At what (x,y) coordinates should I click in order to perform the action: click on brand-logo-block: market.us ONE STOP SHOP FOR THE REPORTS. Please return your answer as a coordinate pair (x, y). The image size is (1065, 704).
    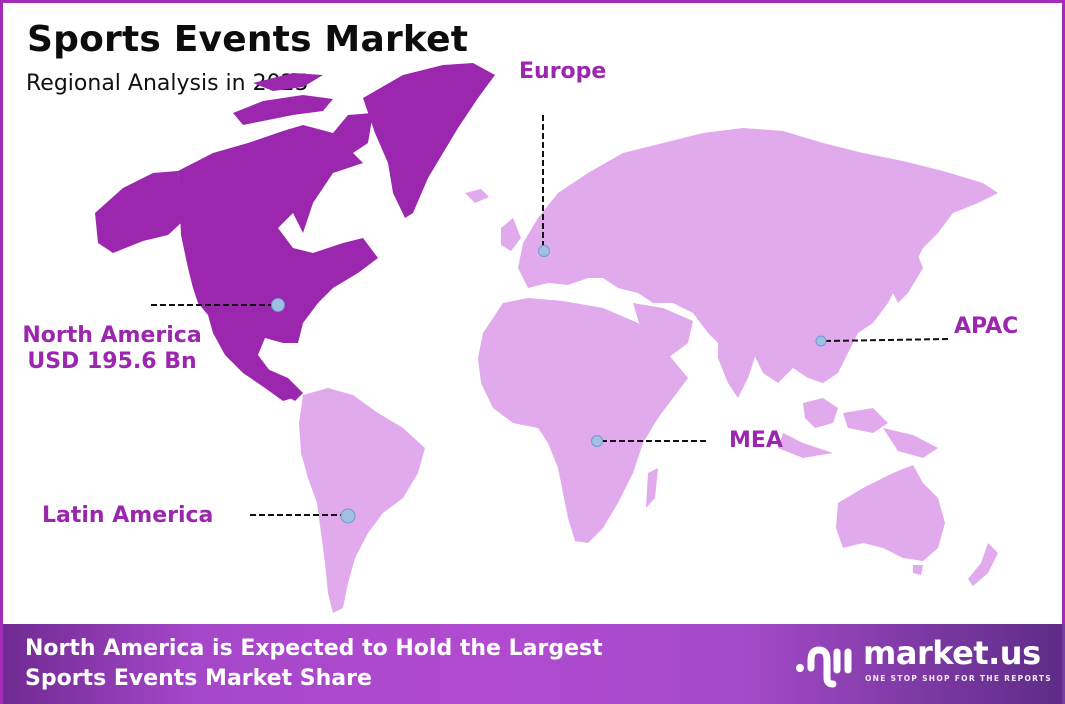
    Looking at the image, I should click on (922, 662).